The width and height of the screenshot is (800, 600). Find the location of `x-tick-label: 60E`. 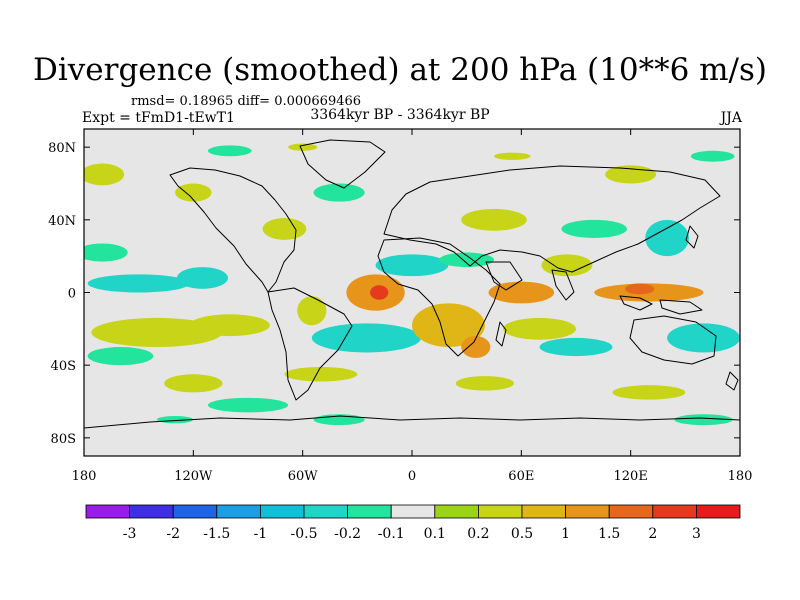

x-tick-label: 60E is located at coordinates (521, 476).